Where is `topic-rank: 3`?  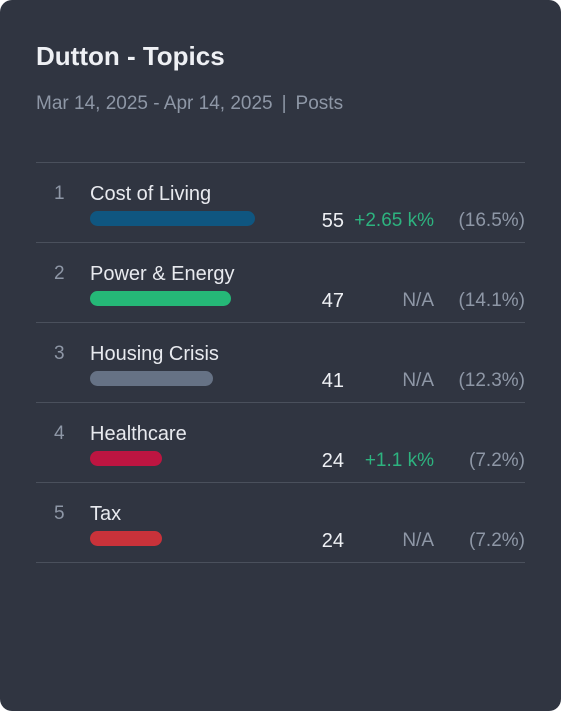
topic-rank: 3 is located at coordinates (59, 353).